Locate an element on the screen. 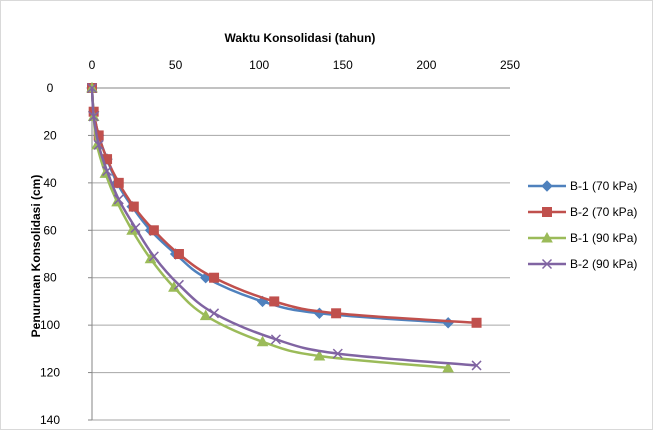 The height and width of the screenshot is (435, 653). x-tick-label: 100 is located at coordinates (259, 65).